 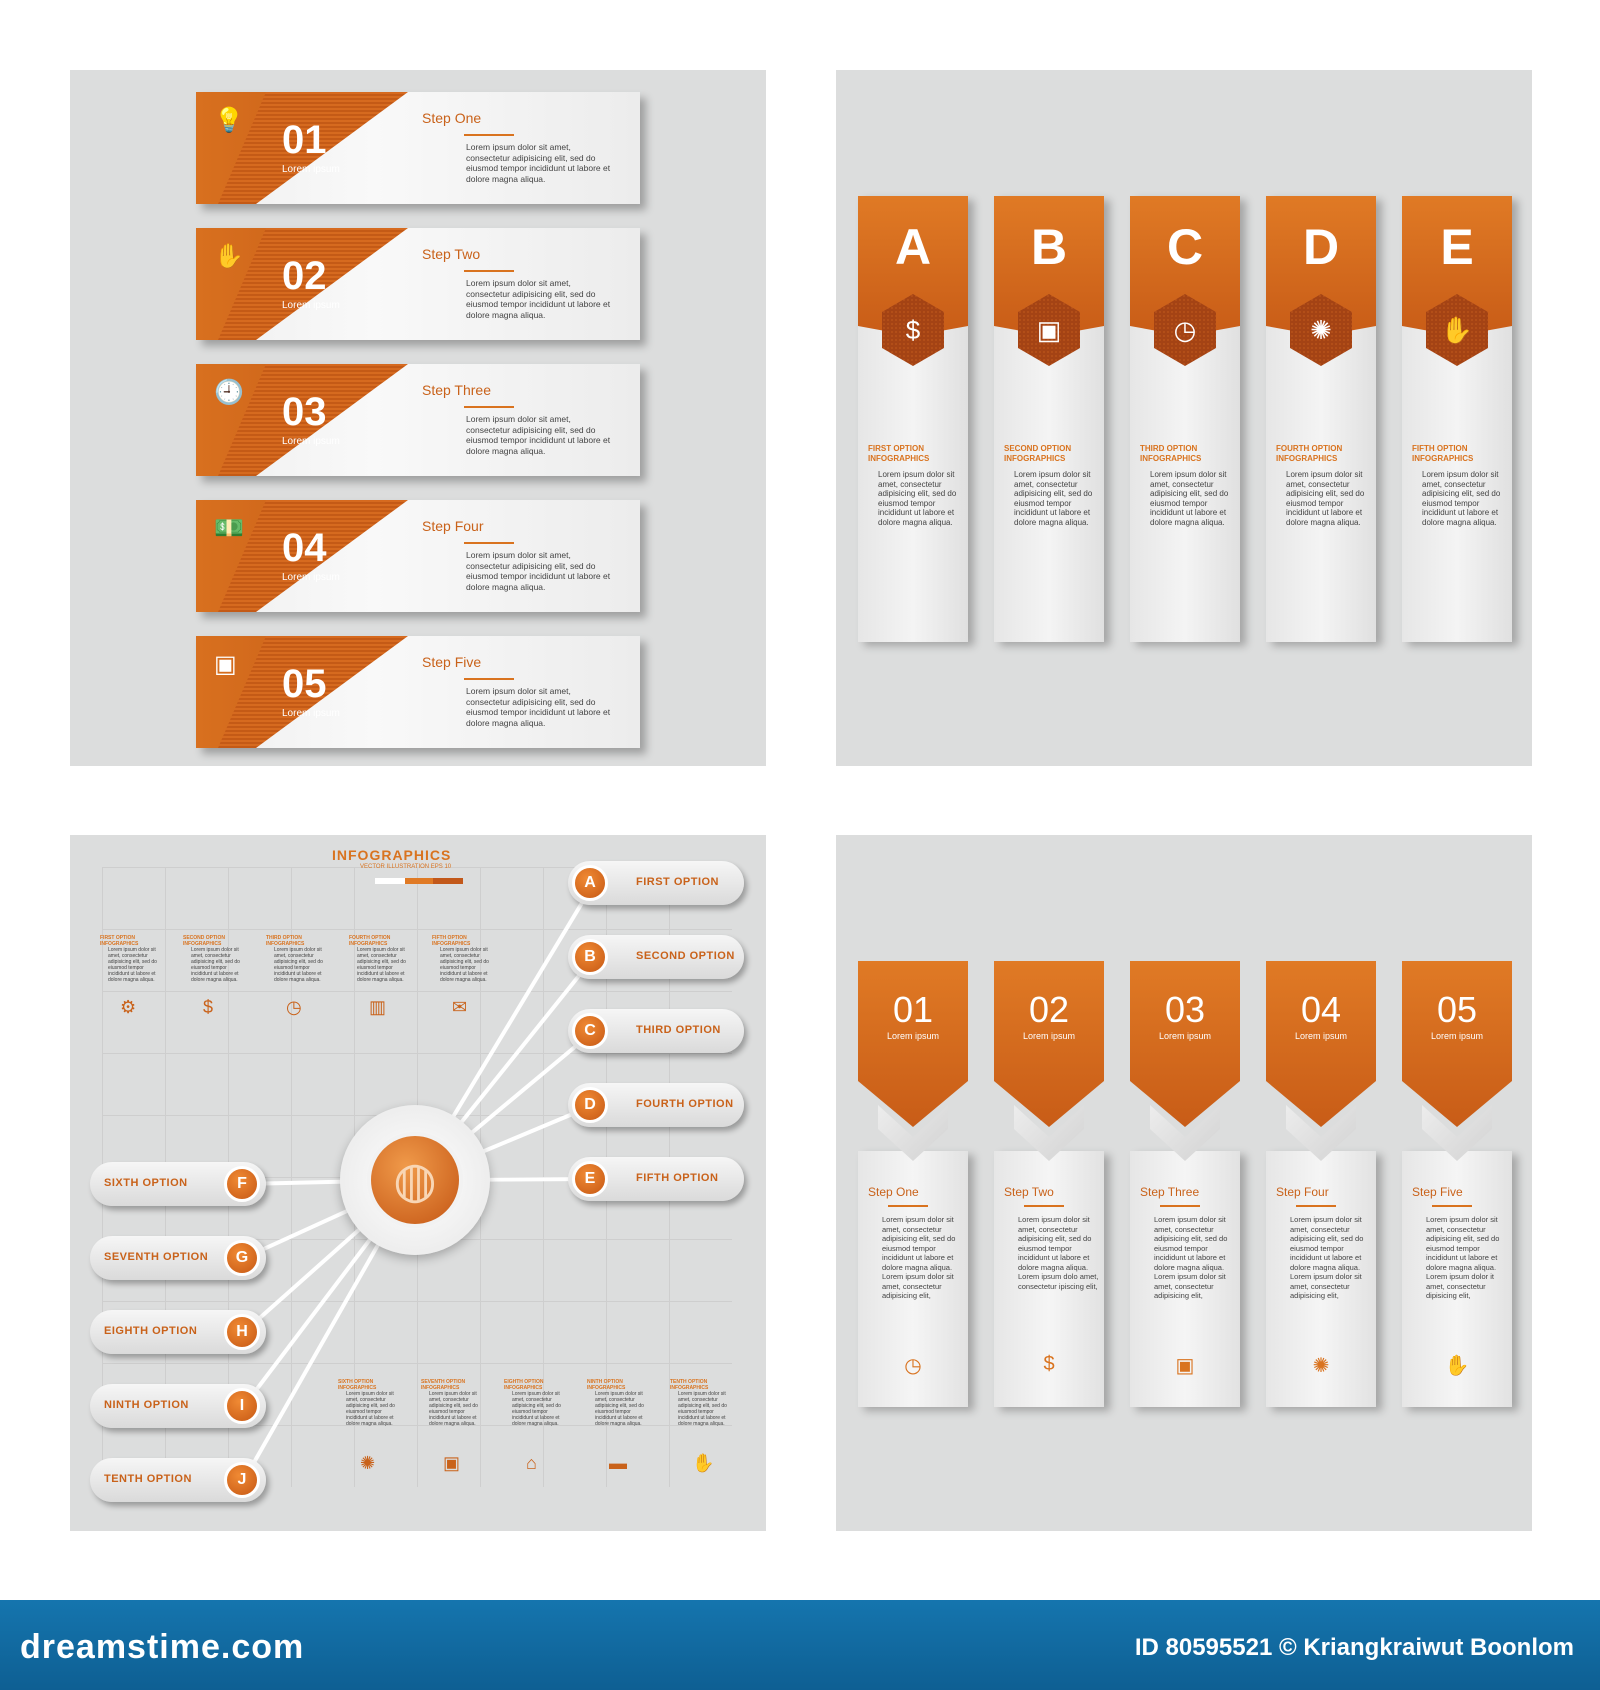 I want to click on option-pill-right: E FIFTH OPTION, so click(x=656, y=1179).